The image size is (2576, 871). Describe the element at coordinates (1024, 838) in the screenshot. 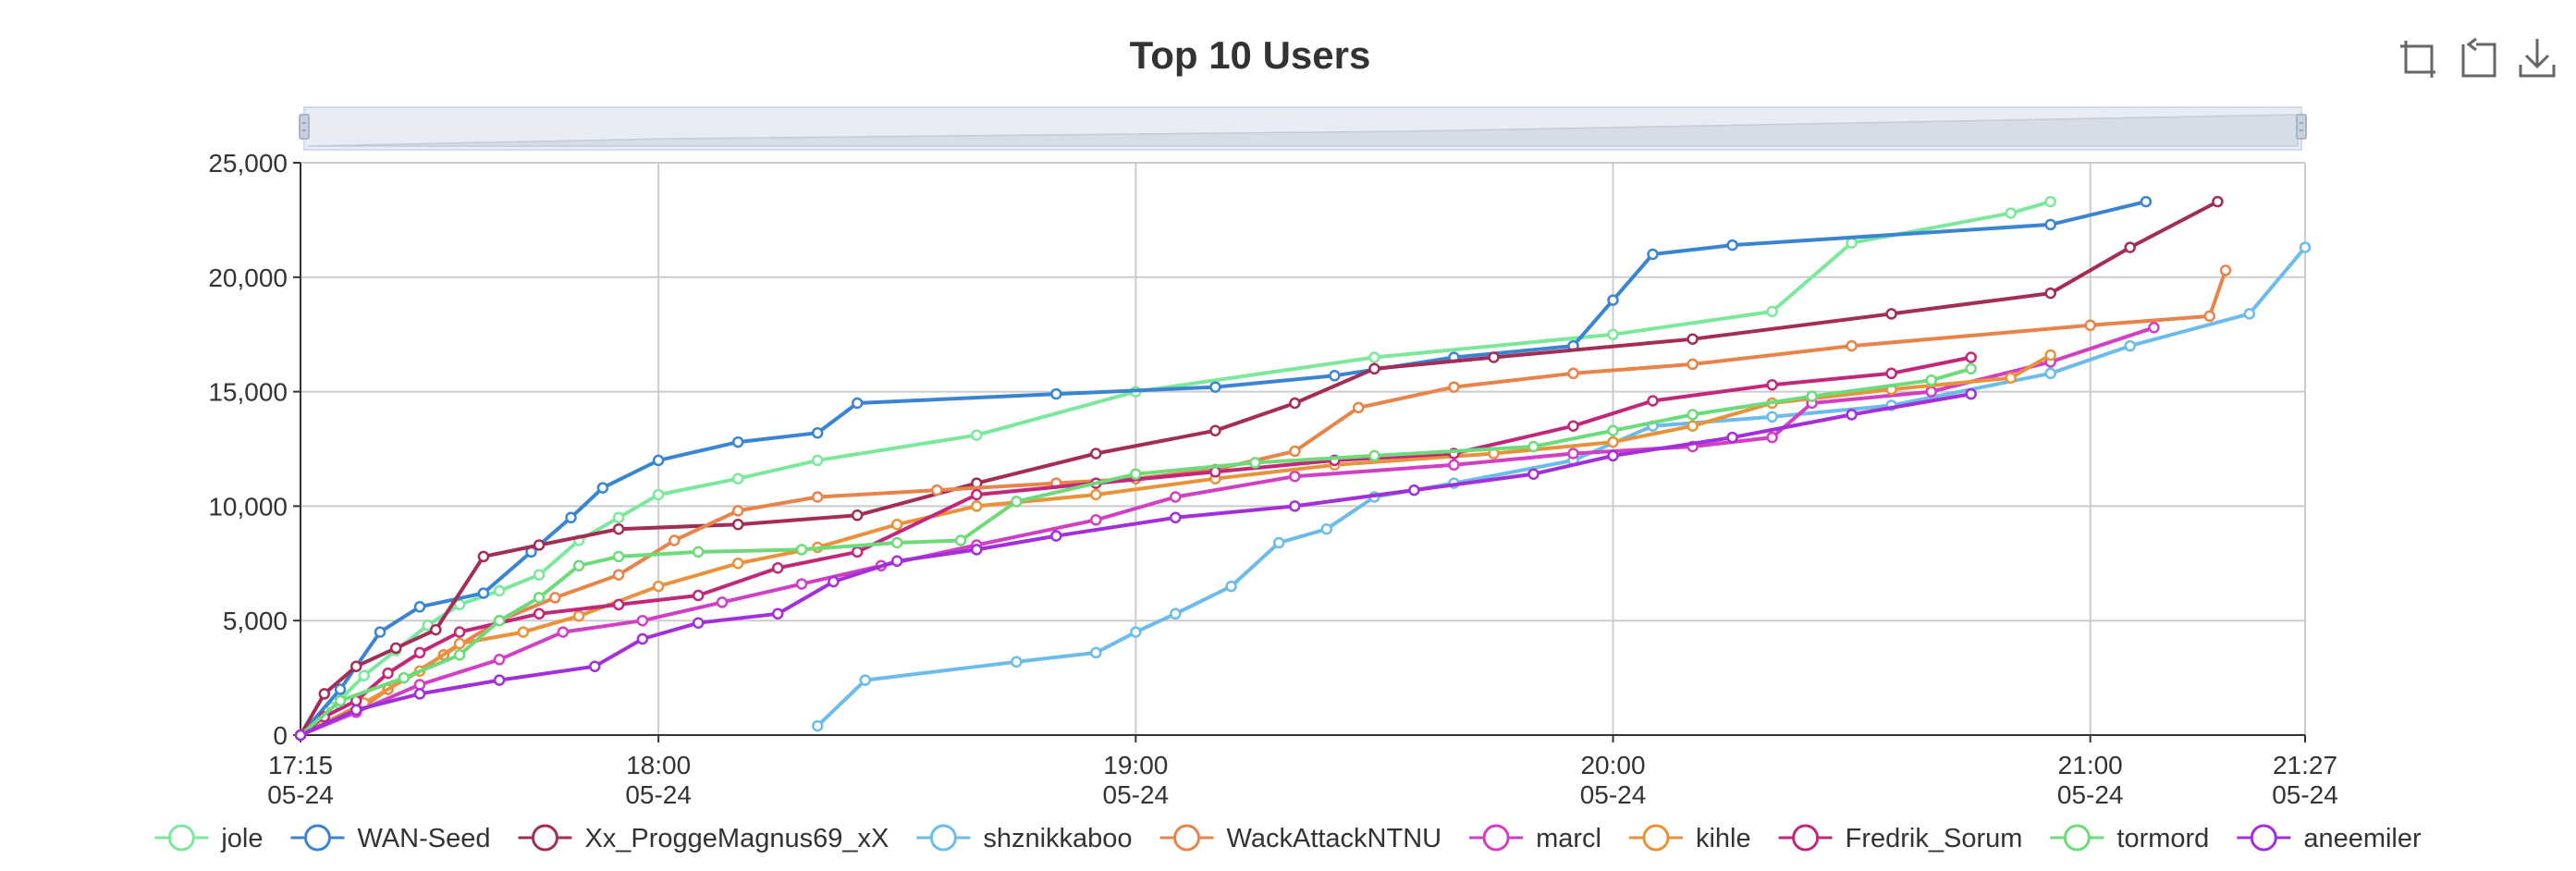

I see `legend-item-shznikkaboo: shznikkaboo` at that location.